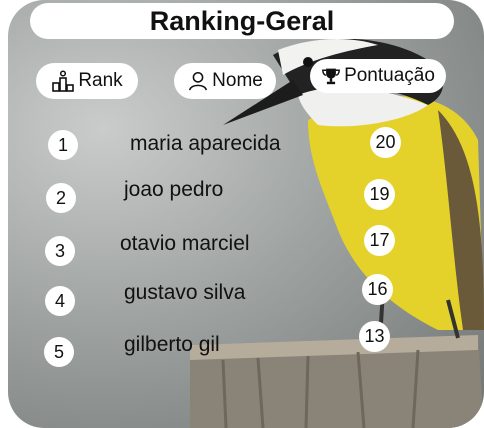  I want to click on score-column-header: Pontuação, so click(378, 76).